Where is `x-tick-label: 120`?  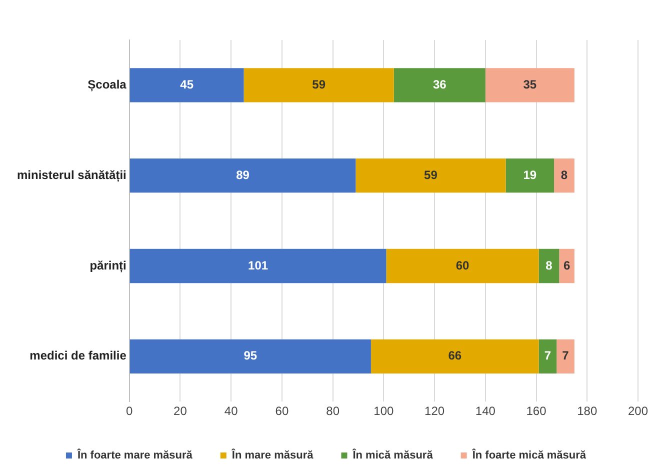
x-tick-label: 120 is located at coordinates (434, 411).